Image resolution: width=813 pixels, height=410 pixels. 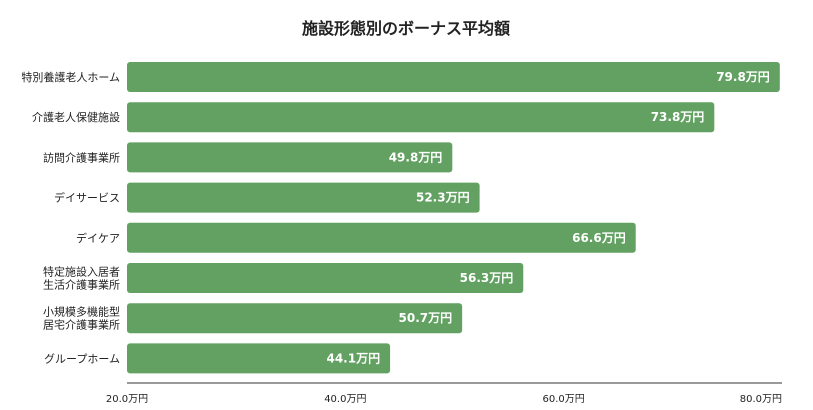 What do you see at coordinates (443, 198) in the screenshot?
I see `bar-value-label: 52.3万円` at bounding box center [443, 198].